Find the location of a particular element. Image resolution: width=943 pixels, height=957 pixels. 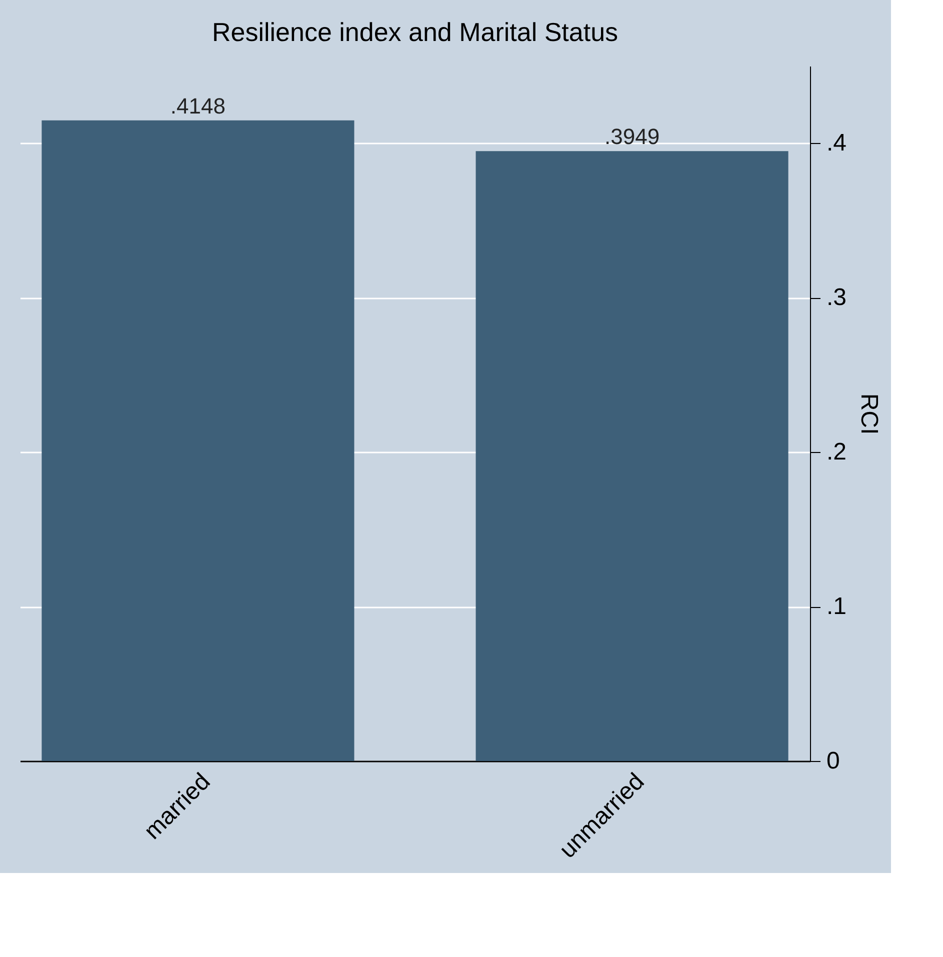

y-tick-label: .4 is located at coordinates (836, 143).